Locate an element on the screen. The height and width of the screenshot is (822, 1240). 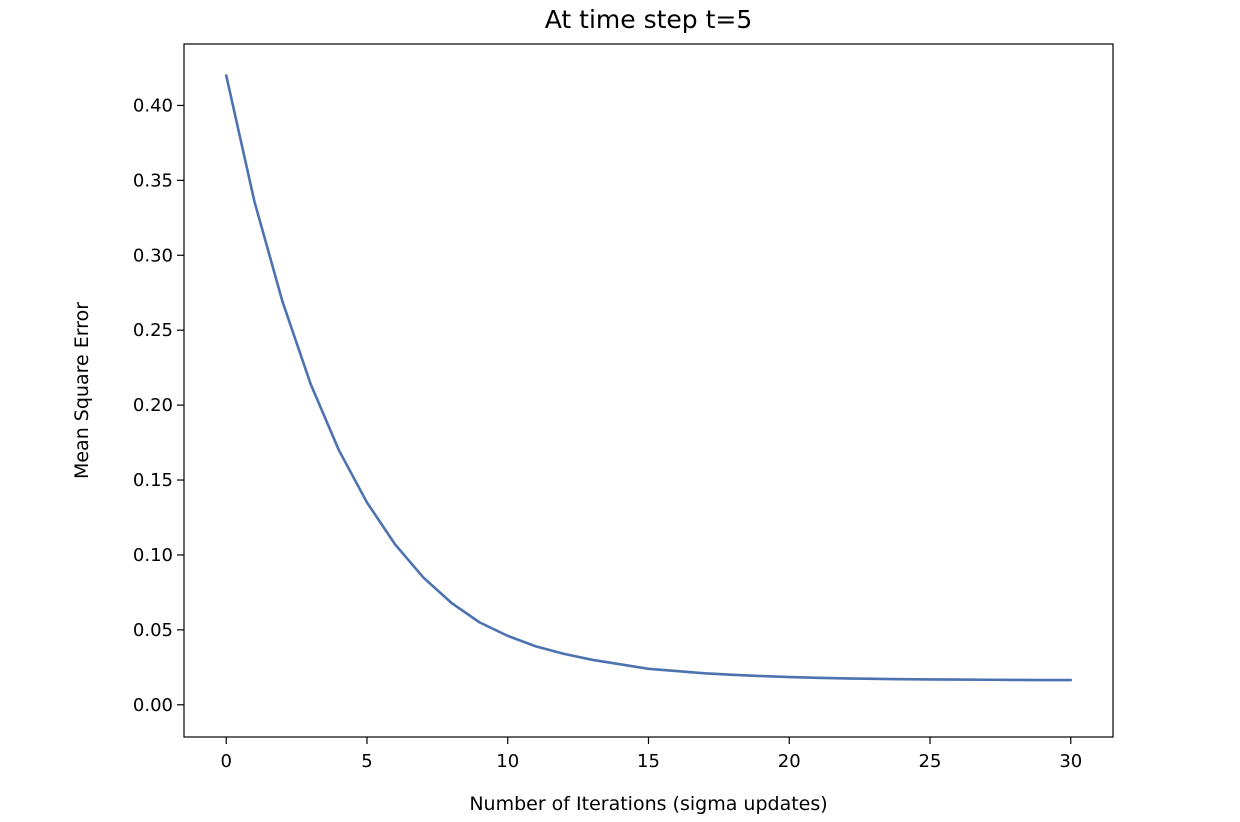
y-tick-label: 0.35 is located at coordinates (153, 180).